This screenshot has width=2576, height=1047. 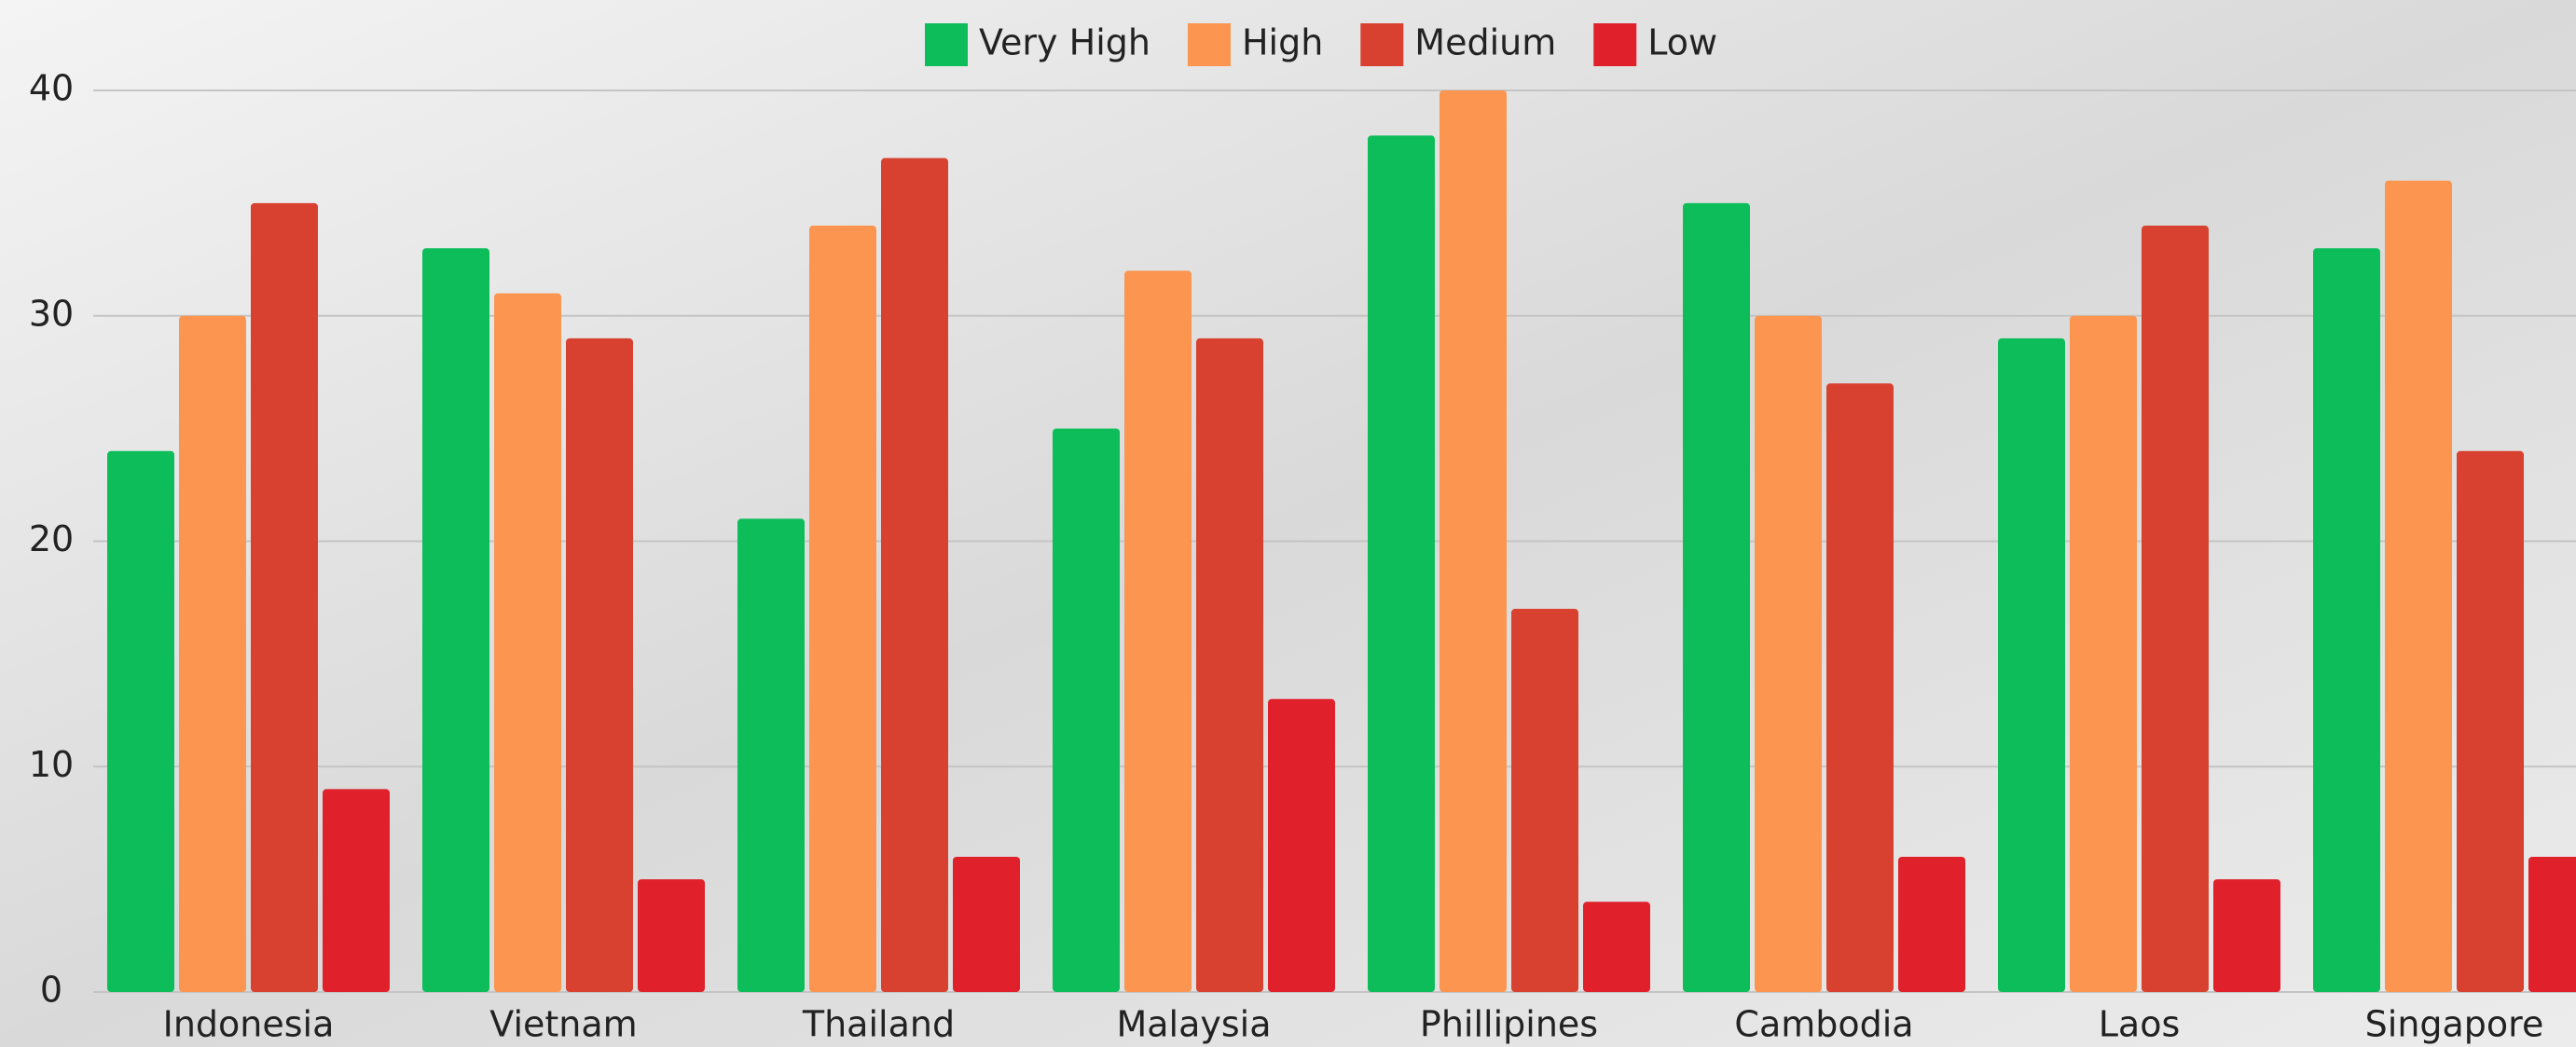 What do you see at coordinates (51, 765) in the screenshot?
I see `y-tick-label: 10` at bounding box center [51, 765].